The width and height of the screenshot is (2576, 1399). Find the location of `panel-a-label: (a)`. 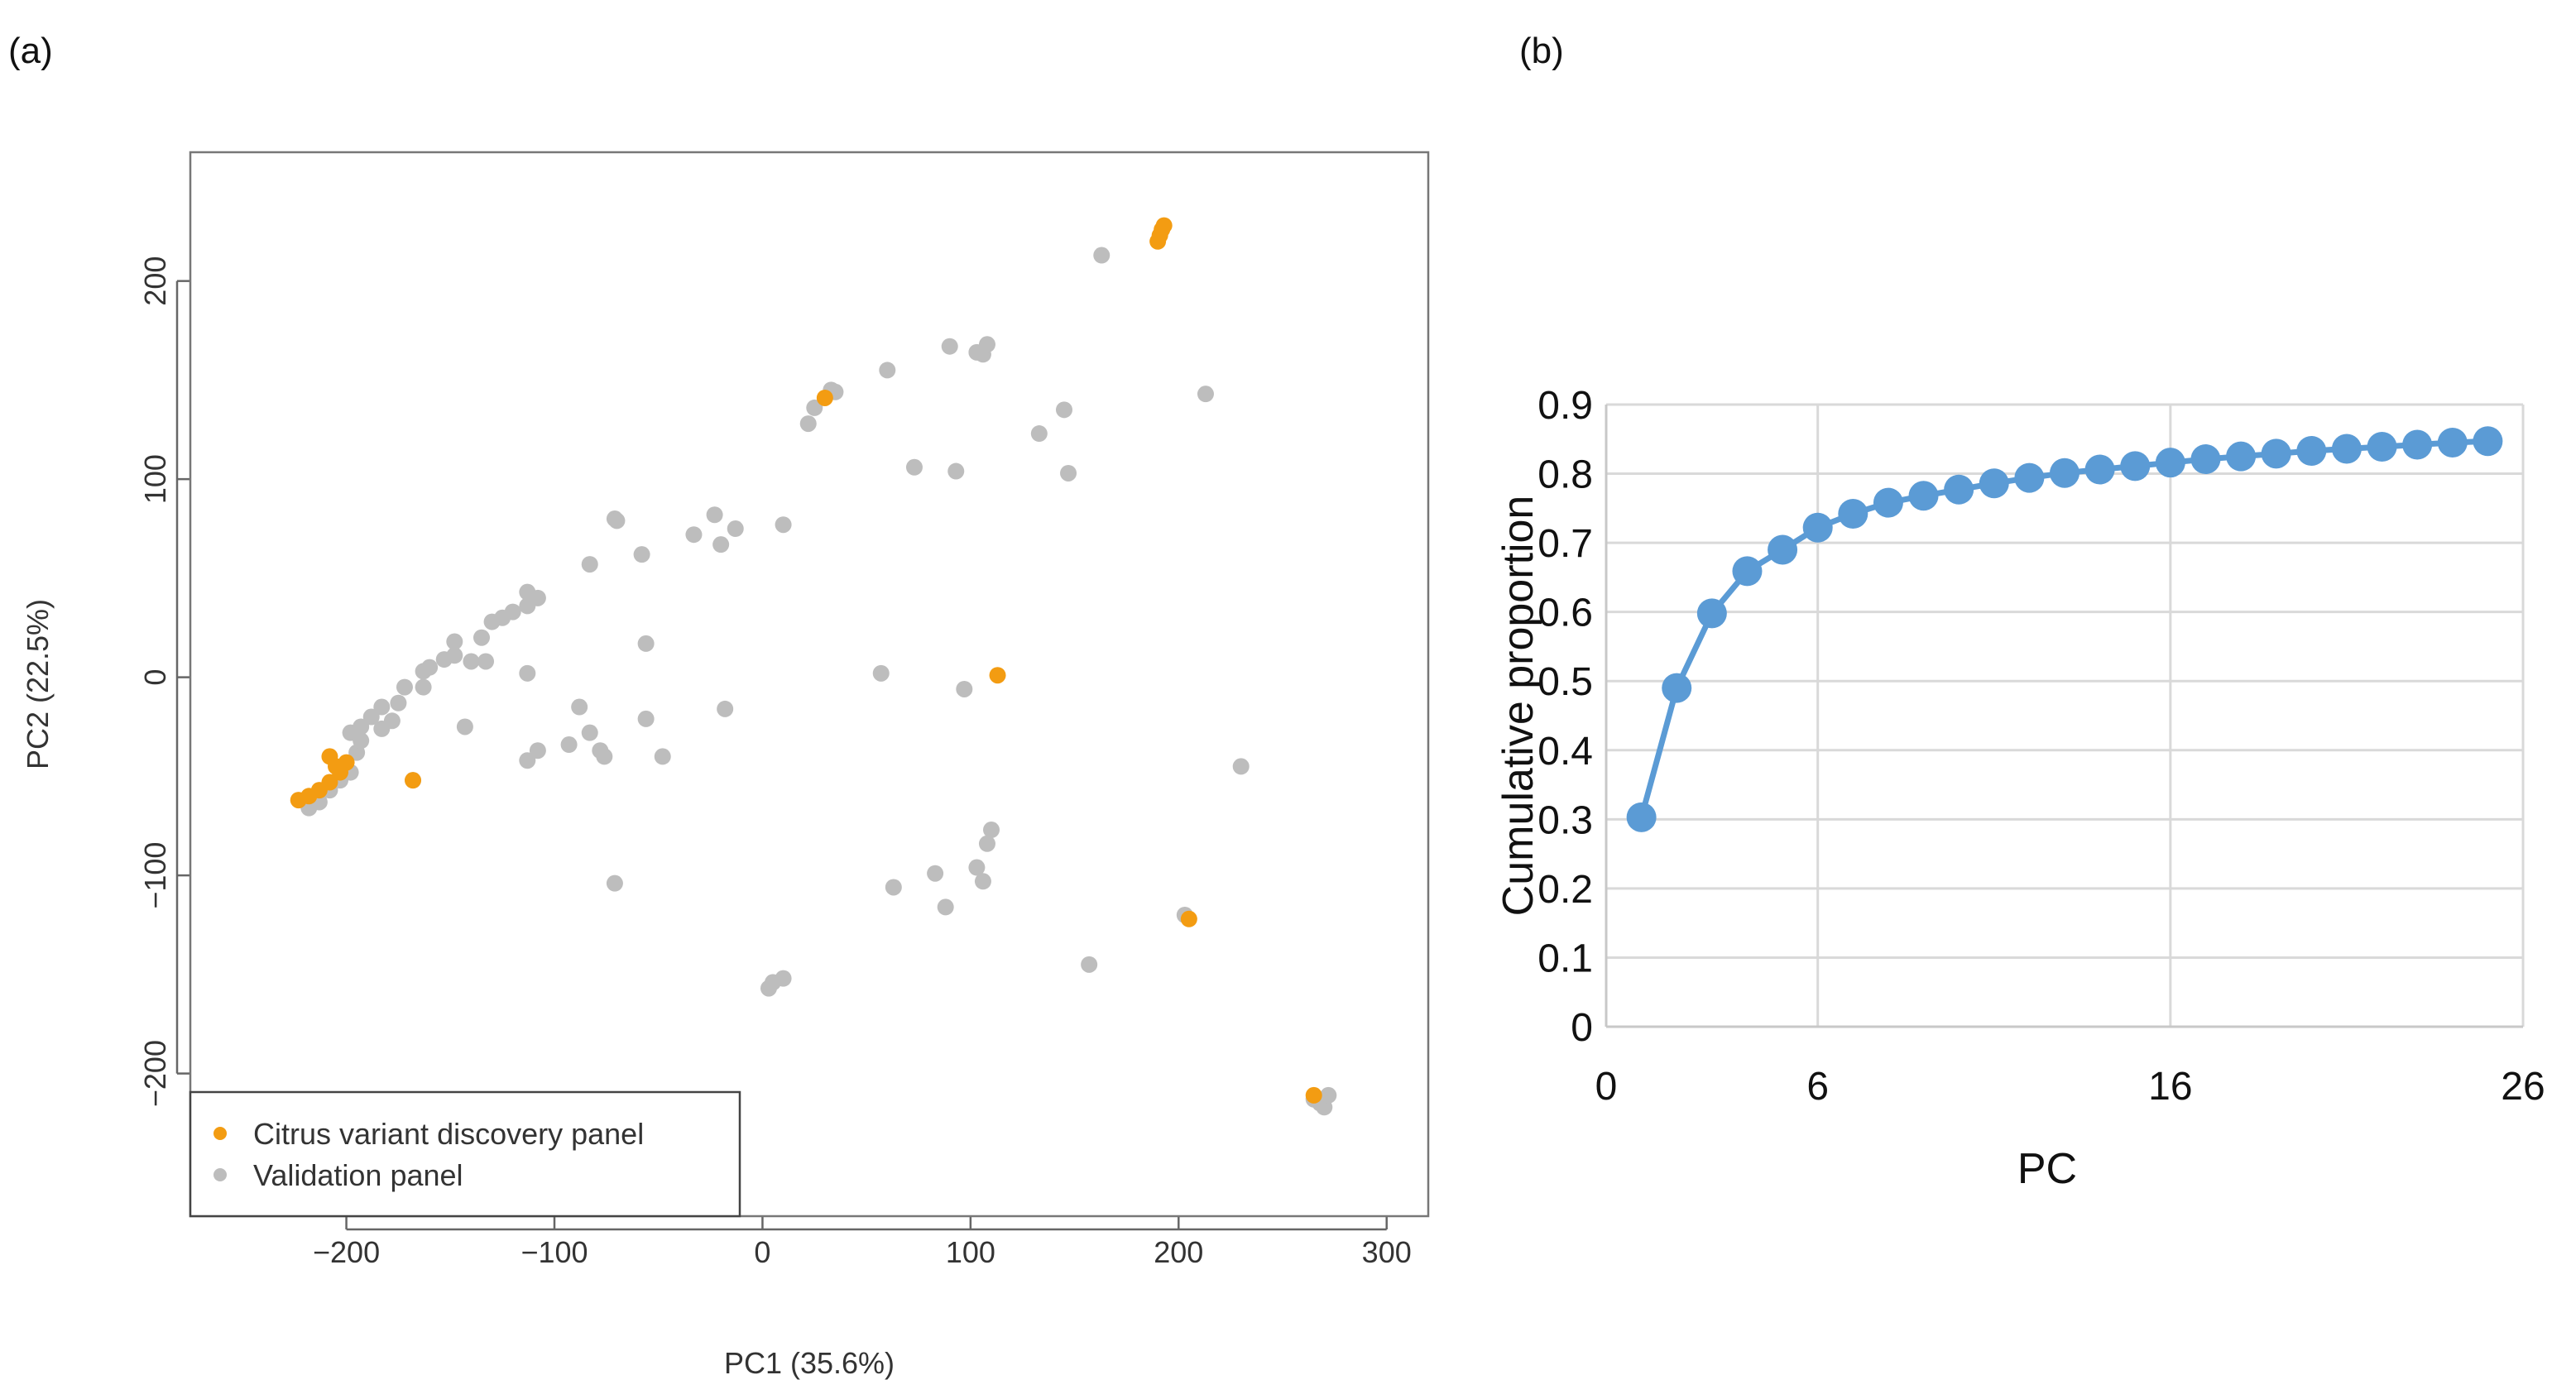

panel-a-label: (a) is located at coordinates (31, 51).